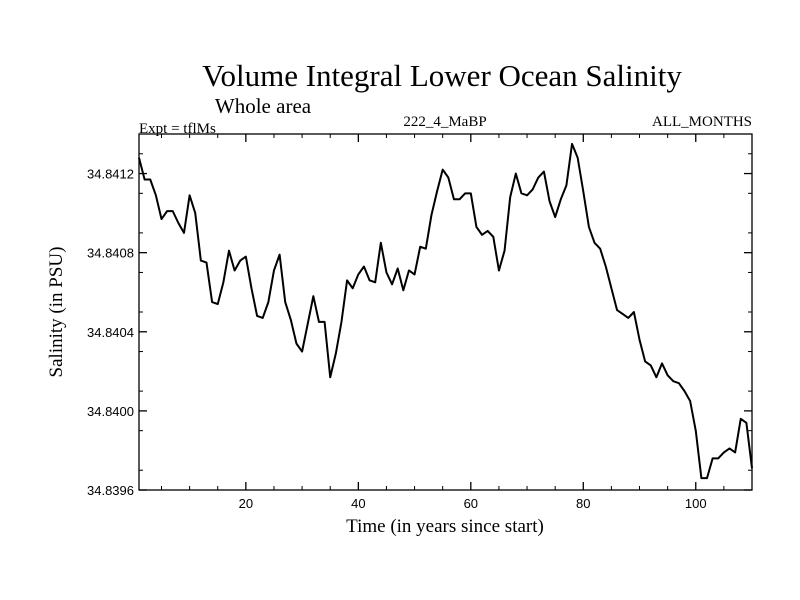 The width and height of the screenshot is (800, 600). What do you see at coordinates (56, 312) in the screenshot?
I see `y-axis-label: Salinity (in PSU)` at bounding box center [56, 312].